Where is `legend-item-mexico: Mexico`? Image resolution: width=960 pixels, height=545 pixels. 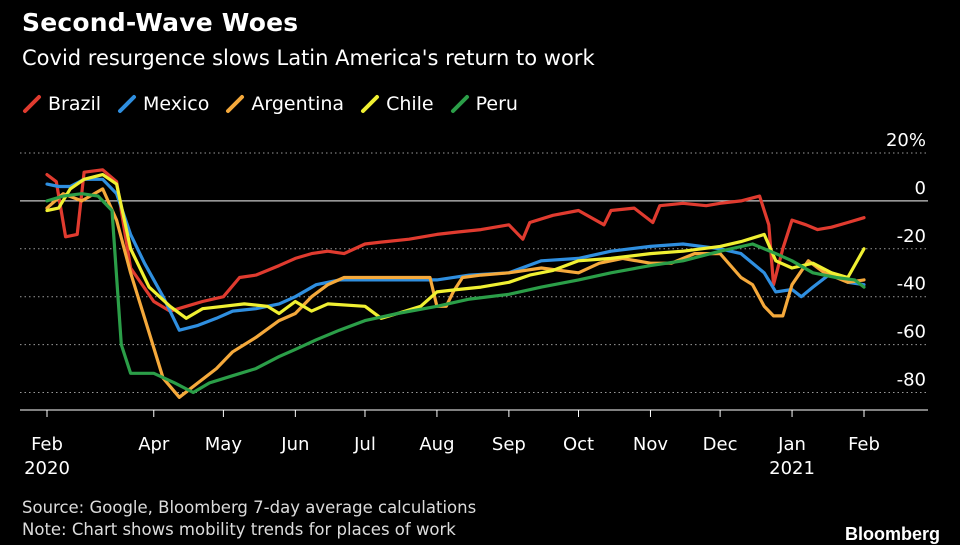
legend-item-mexico: Mexico is located at coordinates (163, 104).